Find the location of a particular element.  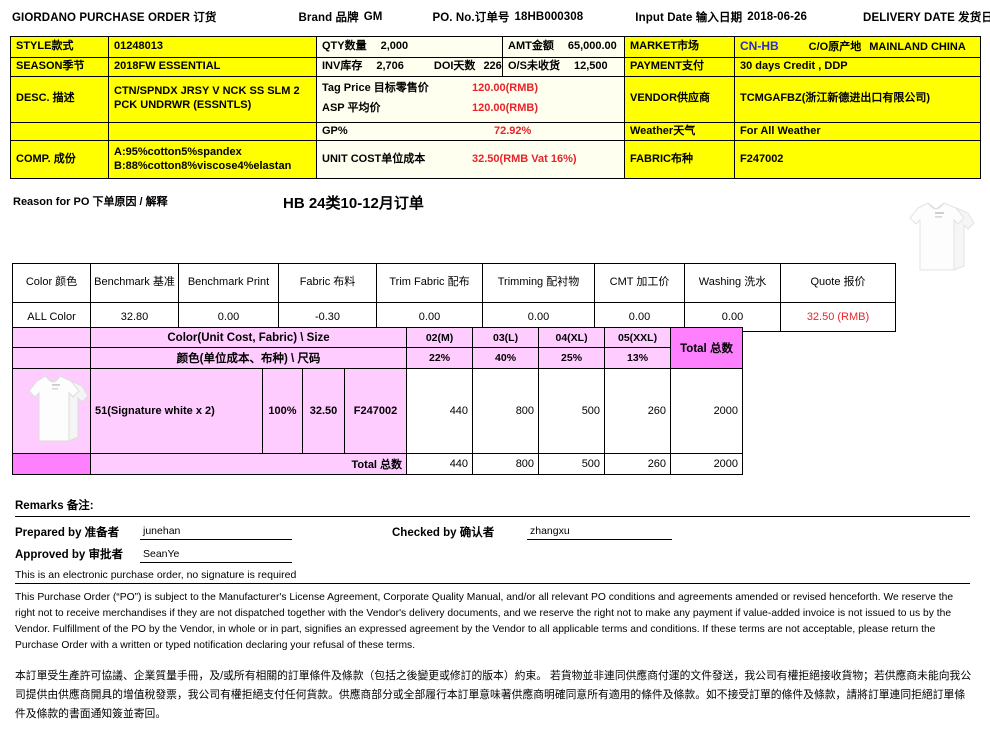

po-number-label: PO. No.订单号 is located at coordinates (471, 17).